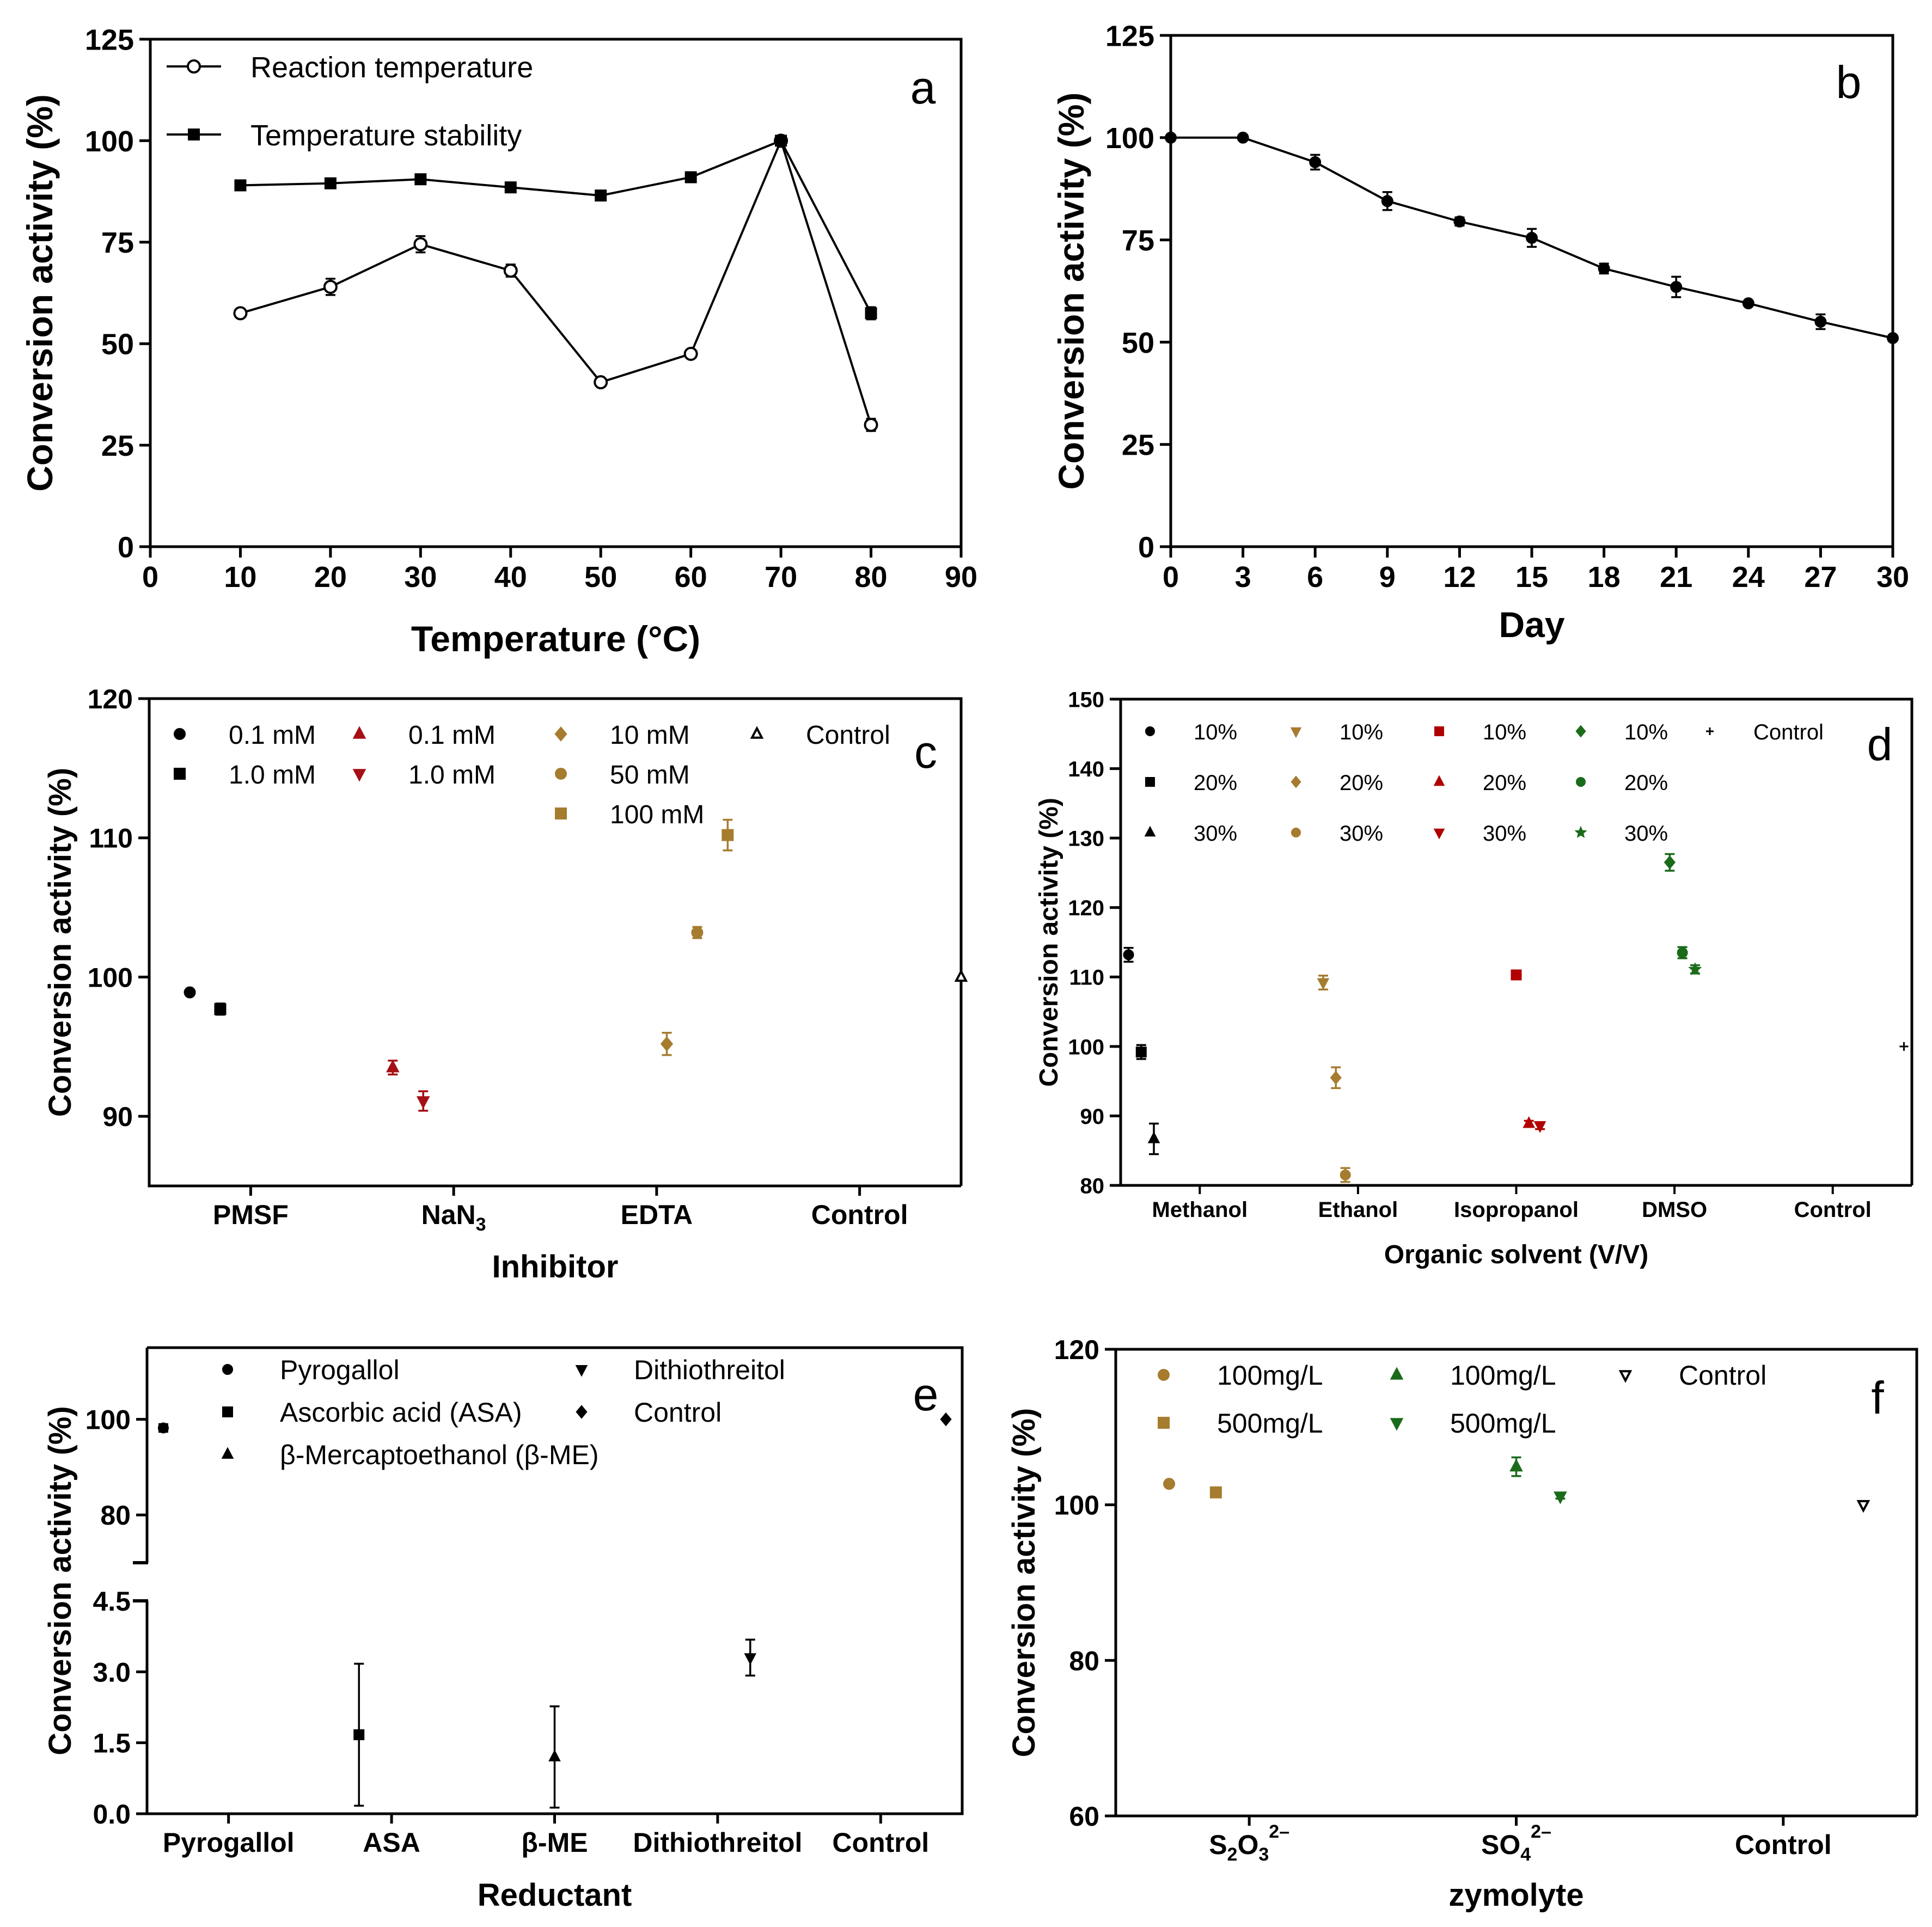 This screenshot has width=1932, height=1927. What do you see at coordinates (718, 1842) in the screenshot?
I see `x-tick-label: Dithiothreitol` at bounding box center [718, 1842].